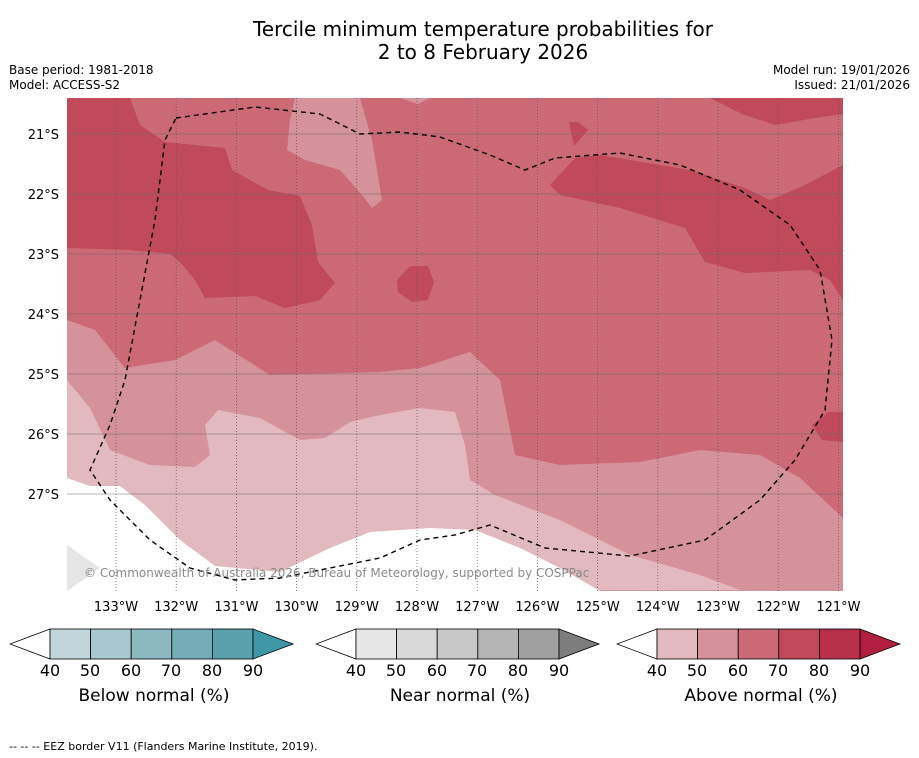 Image resolution: width=919 pixels, height=758 pixels. I want to click on zone-above-70-southeast, so click(827, 427).